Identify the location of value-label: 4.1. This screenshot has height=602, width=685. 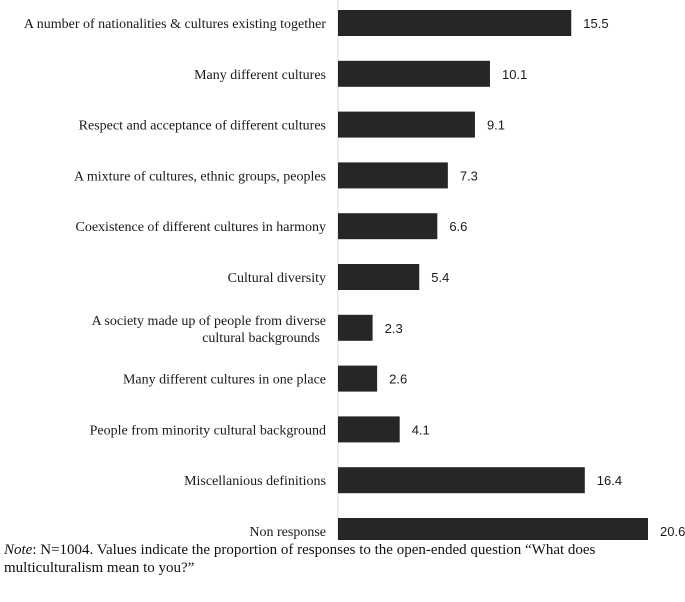
(421, 429).